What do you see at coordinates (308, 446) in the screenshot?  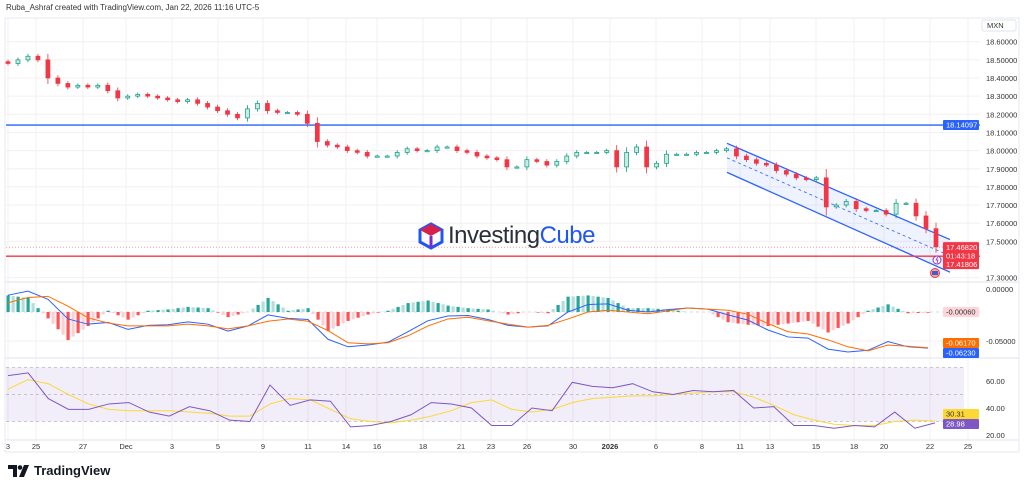 I see `x-tick-label: 11` at bounding box center [308, 446].